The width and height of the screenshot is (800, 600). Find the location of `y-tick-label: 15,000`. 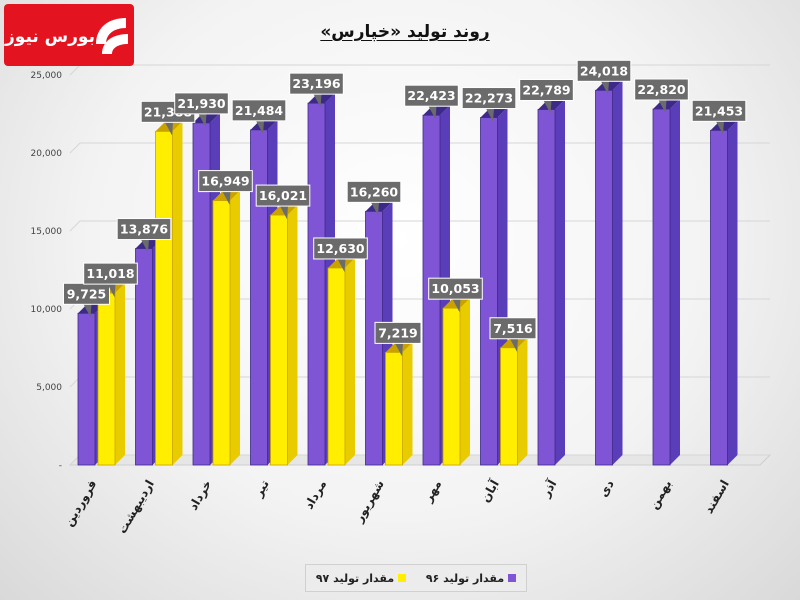

y-tick-label: 15,000 is located at coordinates (47, 232).